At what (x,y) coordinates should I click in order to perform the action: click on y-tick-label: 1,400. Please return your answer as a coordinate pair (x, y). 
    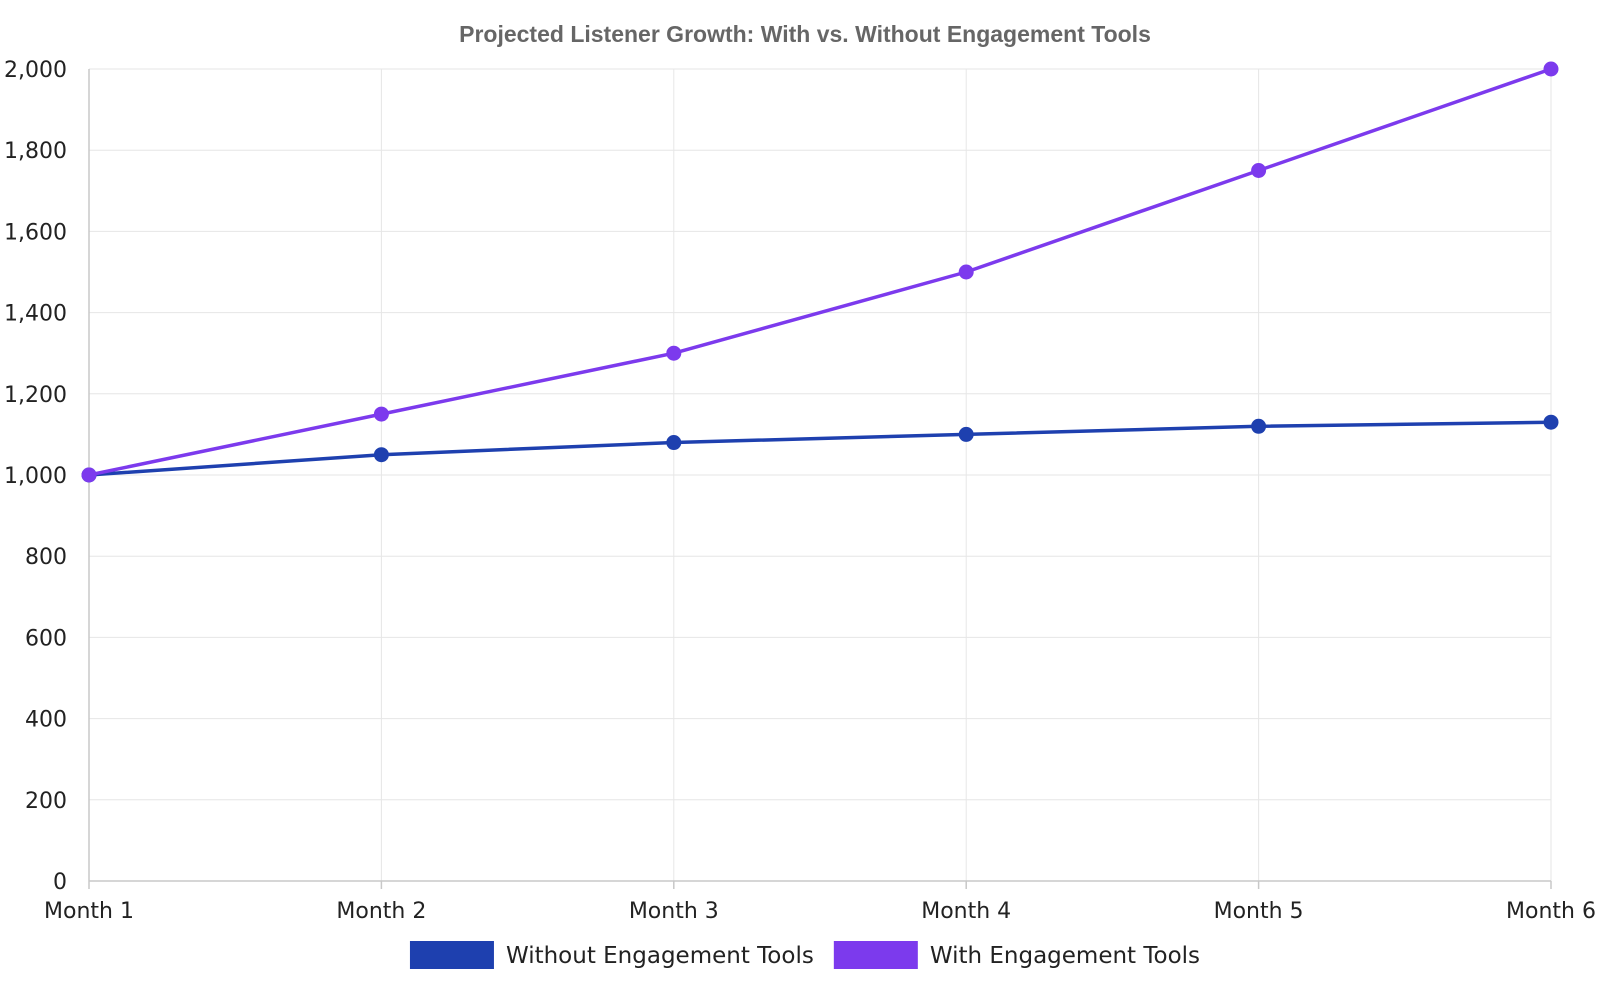
    Looking at the image, I should click on (35, 314).